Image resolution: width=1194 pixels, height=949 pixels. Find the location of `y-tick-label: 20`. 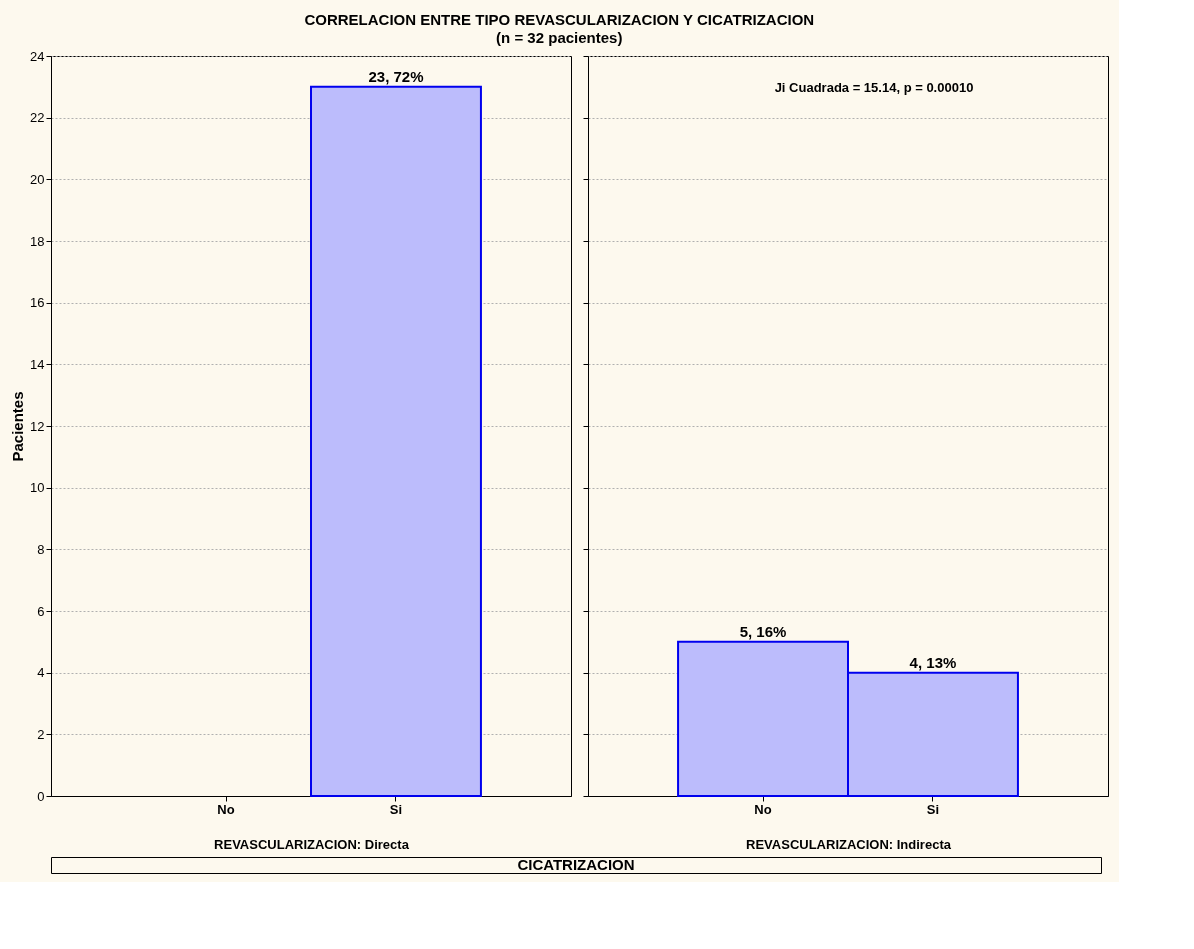

y-tick-label: 20 is located at coordinates (37, 179).